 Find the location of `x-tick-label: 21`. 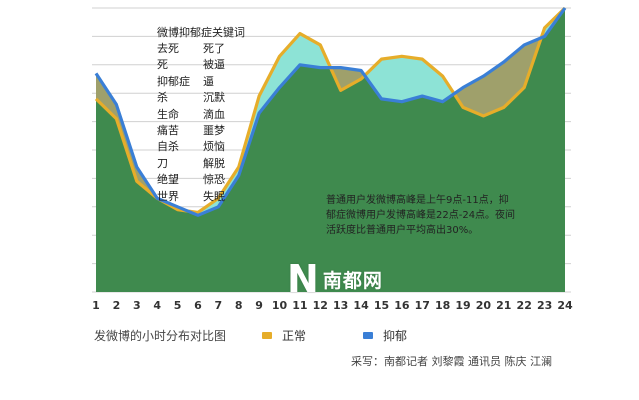

x-tick-label: 21 is located at coordinates (503, 305).